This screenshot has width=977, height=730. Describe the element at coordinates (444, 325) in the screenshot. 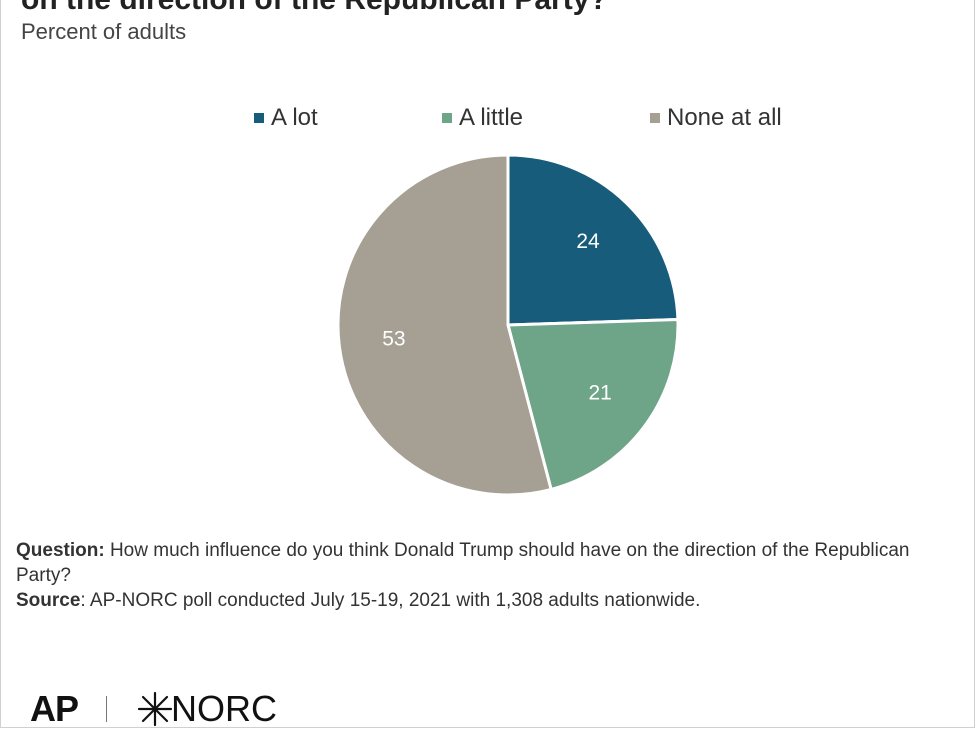

I see `pie-slice-none-at-all` at that location.